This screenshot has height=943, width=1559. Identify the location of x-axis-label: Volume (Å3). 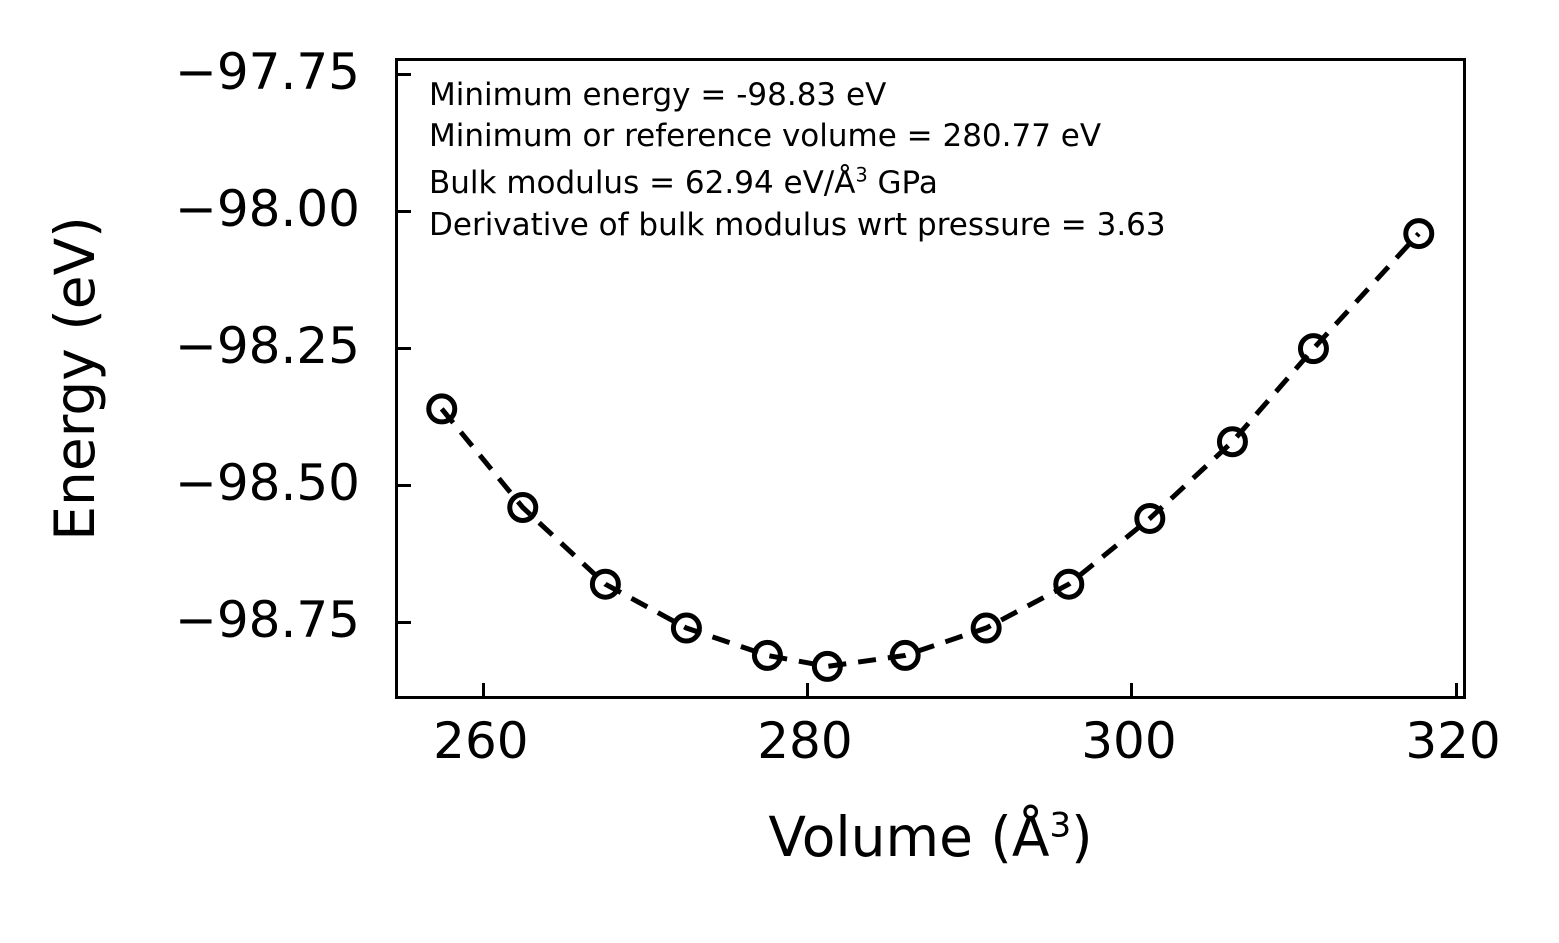
(930, 837).